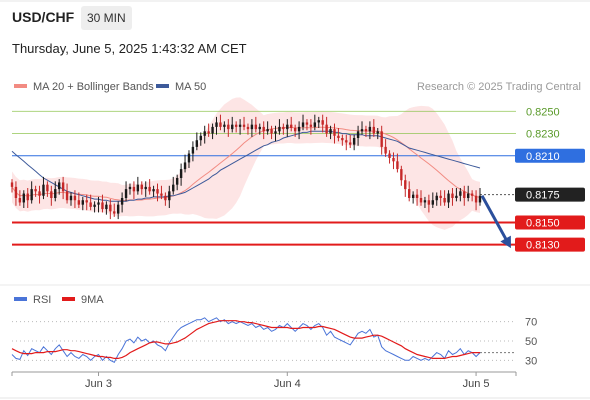  What do you see at coordinates (550, 194) in the screenshot?
I see `last-price-badge` at bounding box center [550, 194].